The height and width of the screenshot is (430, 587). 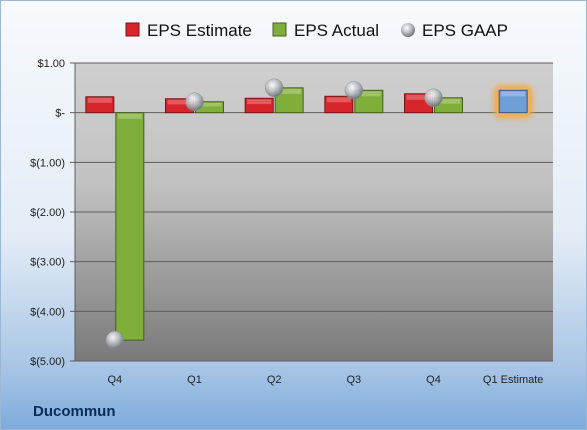 I want to click on y-tick-label: $-, so click(x=60, y=114).